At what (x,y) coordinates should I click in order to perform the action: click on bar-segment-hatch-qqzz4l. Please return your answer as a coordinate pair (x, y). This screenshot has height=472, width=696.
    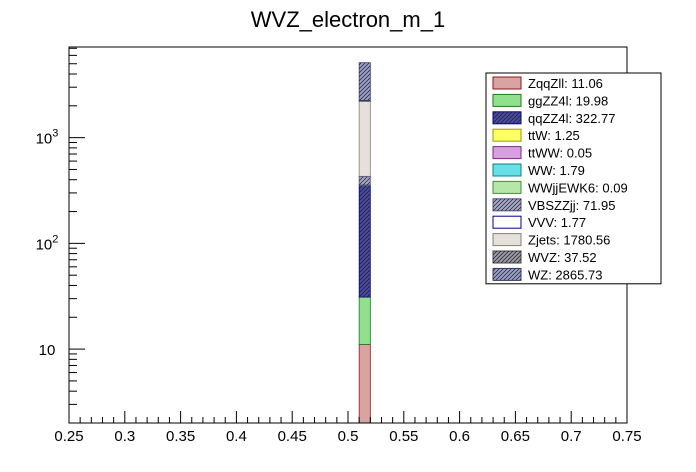
    Looking at the image, I should click on (365, 241).